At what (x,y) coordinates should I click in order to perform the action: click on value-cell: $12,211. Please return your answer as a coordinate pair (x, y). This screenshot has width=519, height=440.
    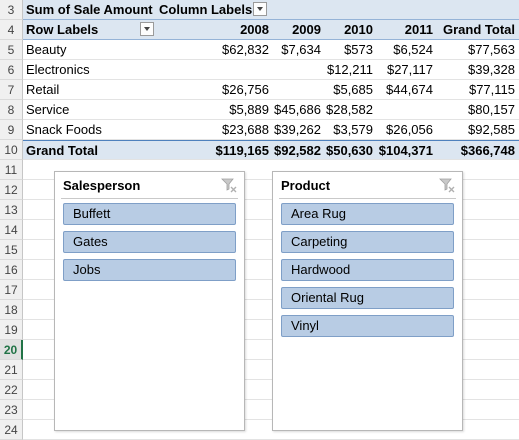
    Looking at the image, I should click on (349, 69).